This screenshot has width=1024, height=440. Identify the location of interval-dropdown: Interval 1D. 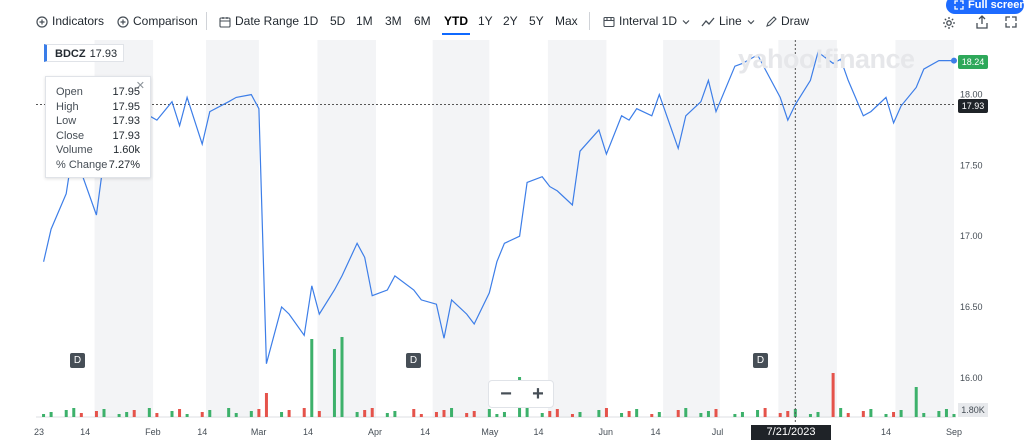
(646, 21).